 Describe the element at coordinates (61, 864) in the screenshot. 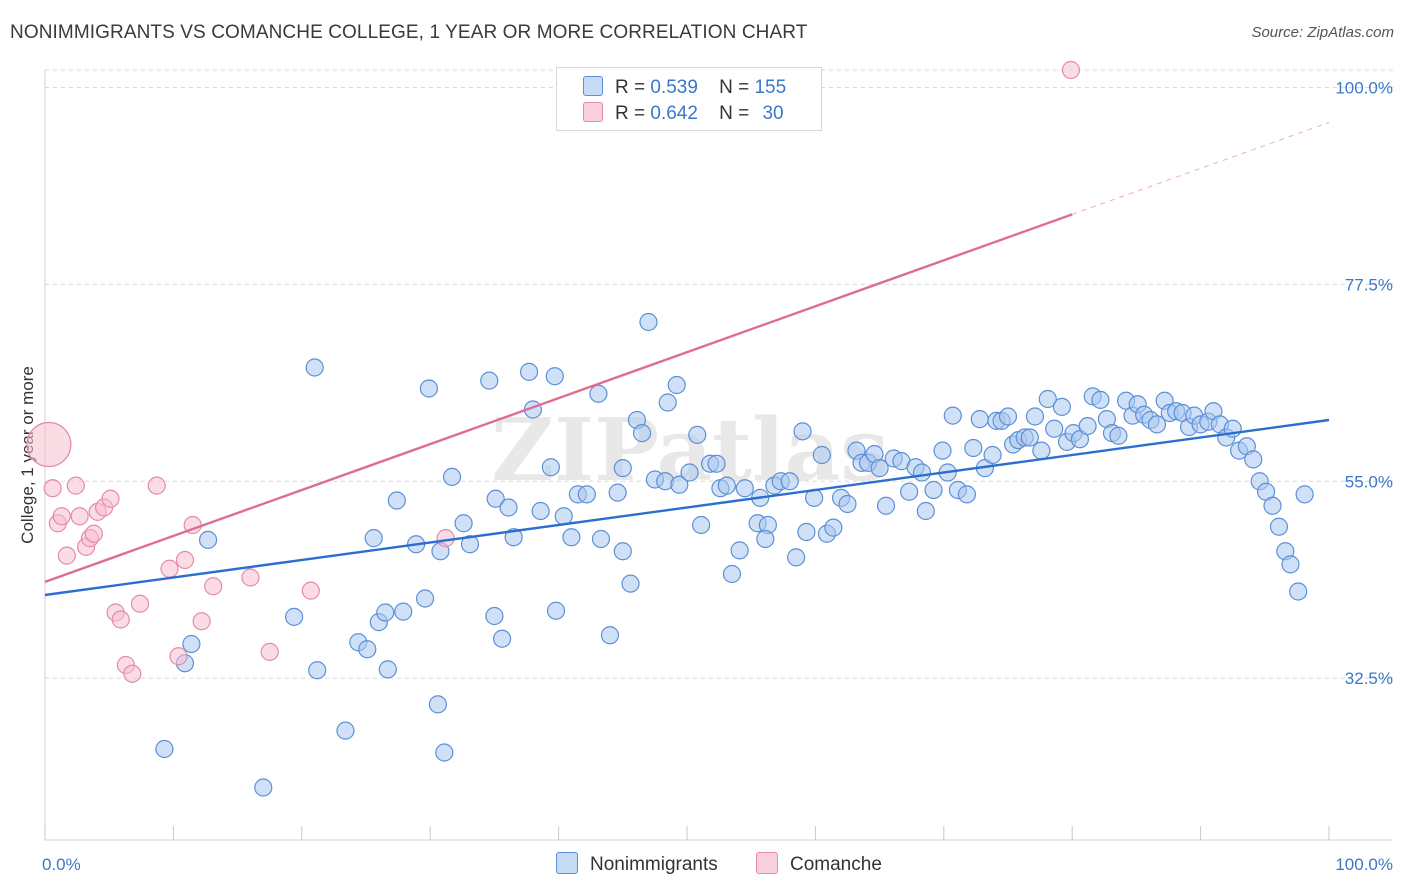

I see `x-tick-label-start: 0.0%` at that location.